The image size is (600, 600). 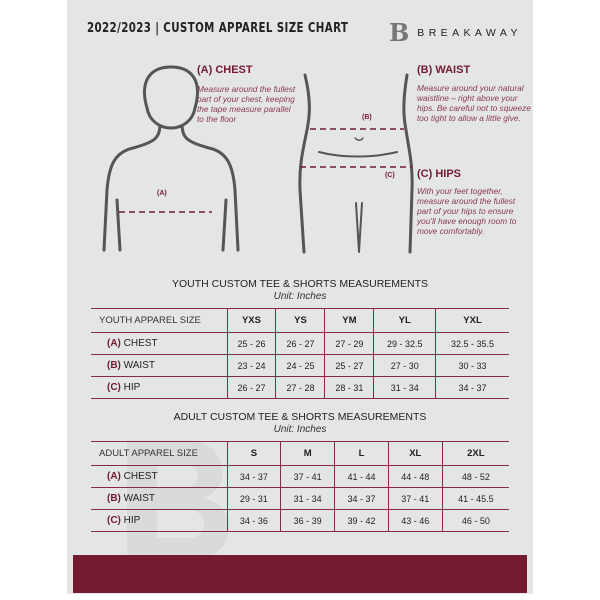 I want to click on header-cell: YOUTH APPAREL SIZE, so click(x=159, y=320).